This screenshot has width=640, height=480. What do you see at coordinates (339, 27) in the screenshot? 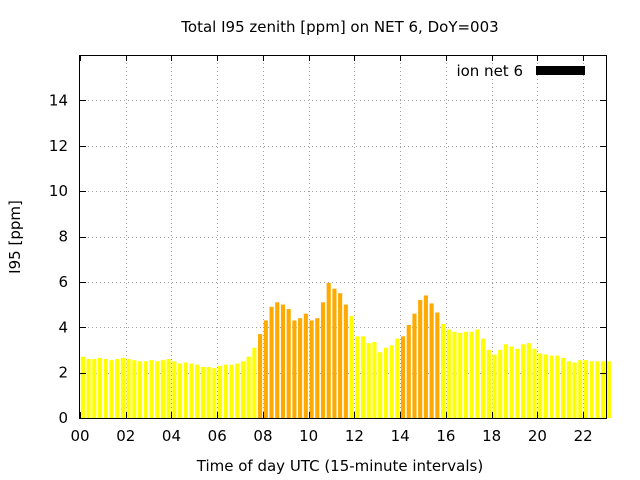
I see `chart-title: Total I95 zenith [ppm] on NET 6, DoY=003` at bounding box center [339, 27].